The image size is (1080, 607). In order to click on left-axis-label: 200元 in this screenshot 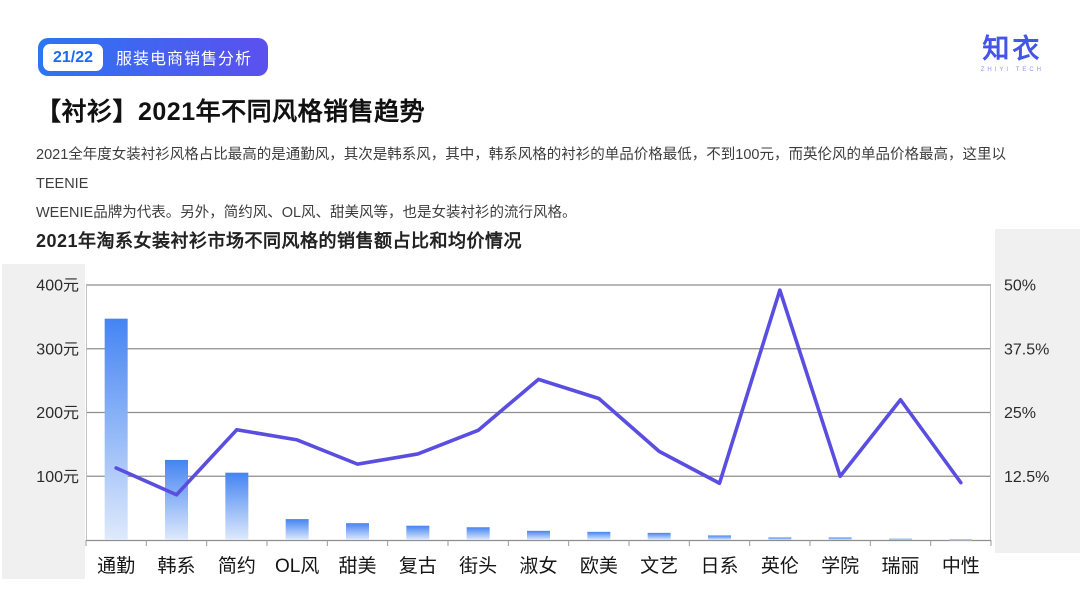, I will do `click(57, 413)`.